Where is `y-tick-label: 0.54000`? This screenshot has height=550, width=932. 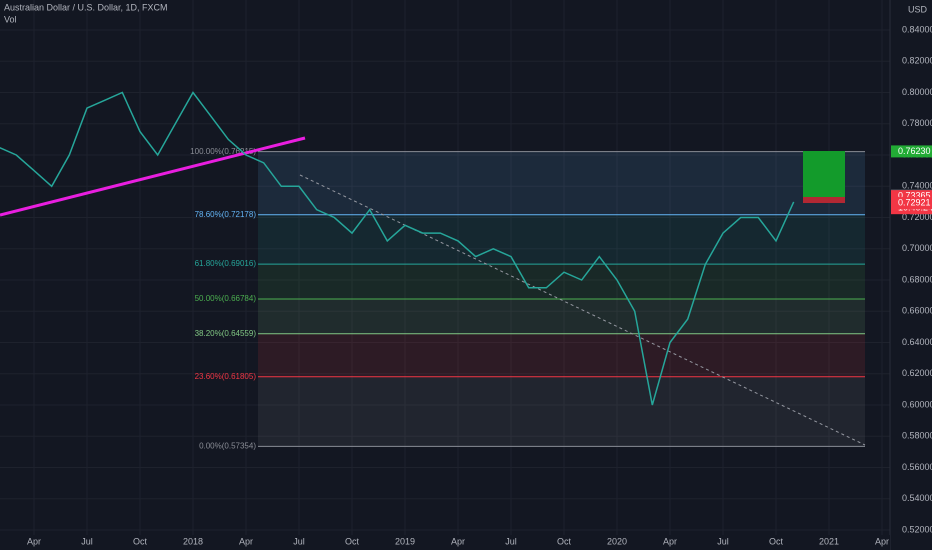
y-tick-label: 0.54000 is located at coordinates (917, 498).